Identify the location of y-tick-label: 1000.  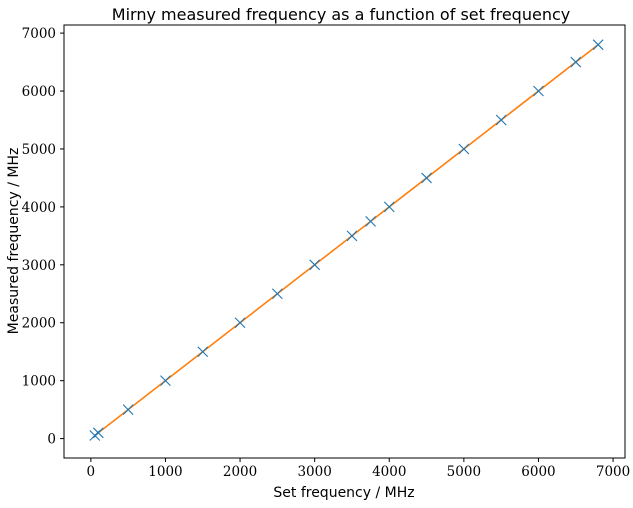
(39, 382).